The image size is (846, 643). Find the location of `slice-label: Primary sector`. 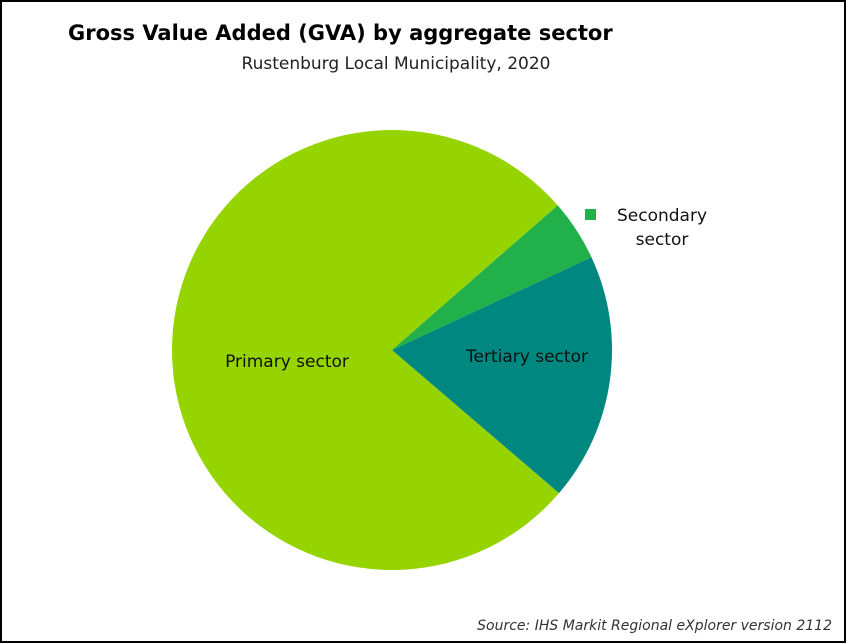

slice-label: Primary sector is located at coordinates (287, 362).